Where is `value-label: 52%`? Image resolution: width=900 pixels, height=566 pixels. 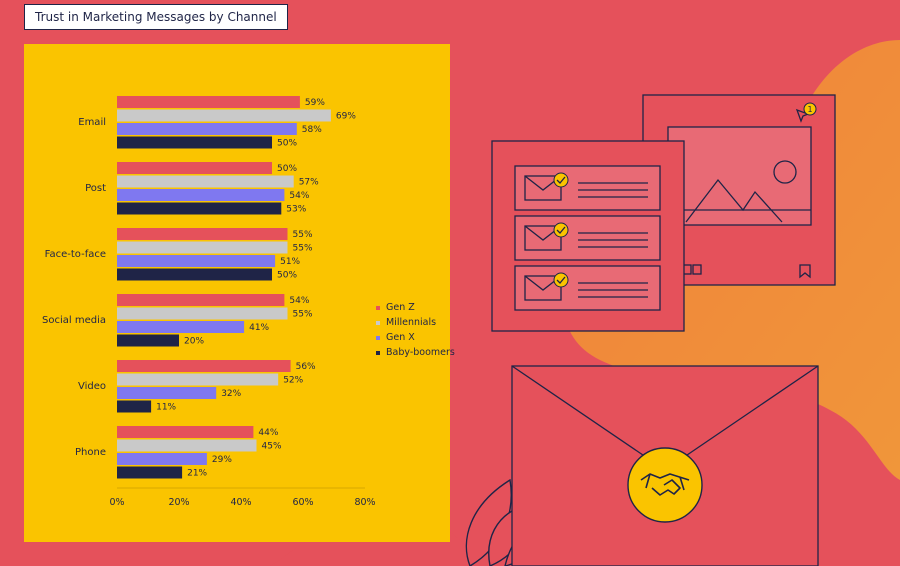 value-label: 52% is located at coordinates (293, 381).